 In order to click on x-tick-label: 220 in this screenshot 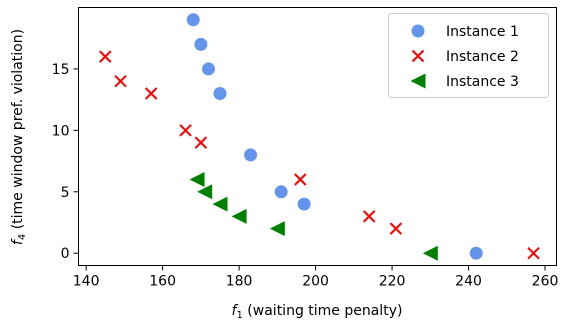, I will do `click(392, 282)`.